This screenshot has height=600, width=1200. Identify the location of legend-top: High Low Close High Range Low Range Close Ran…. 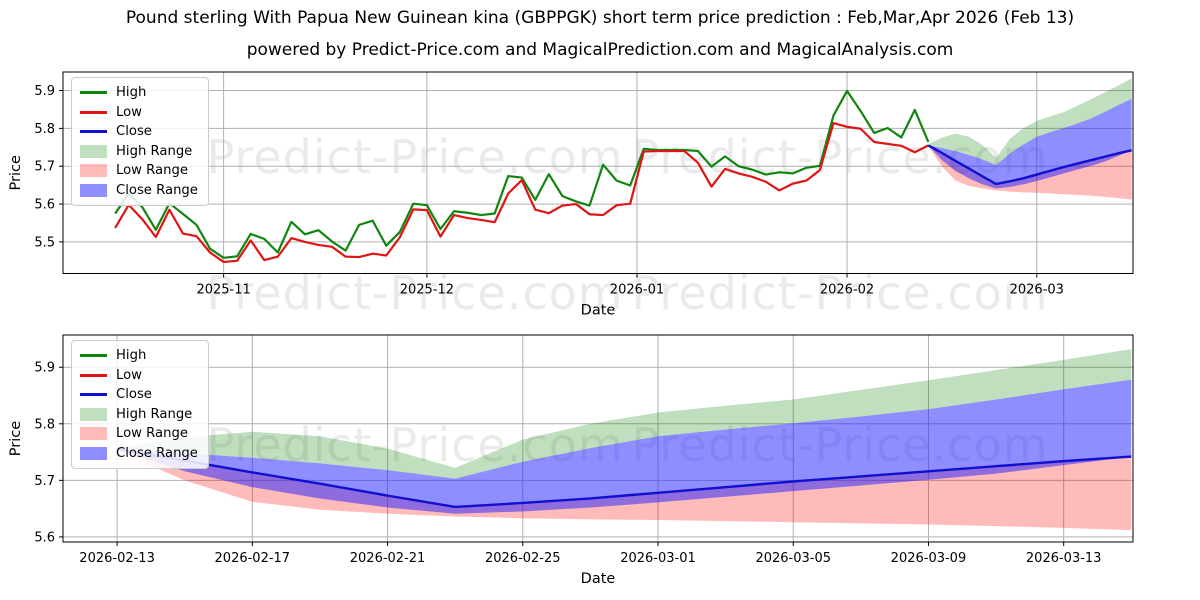
(140, 141).